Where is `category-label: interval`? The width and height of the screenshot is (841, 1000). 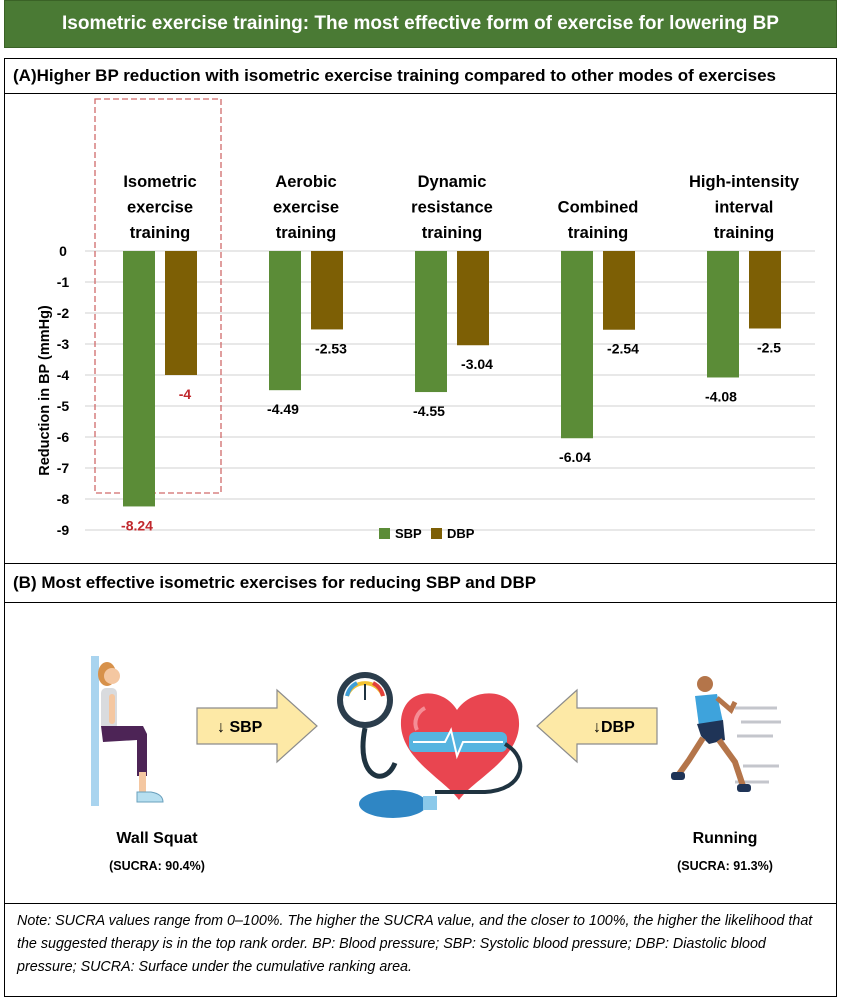 category-label: interval is located at coordinates (744, 208).